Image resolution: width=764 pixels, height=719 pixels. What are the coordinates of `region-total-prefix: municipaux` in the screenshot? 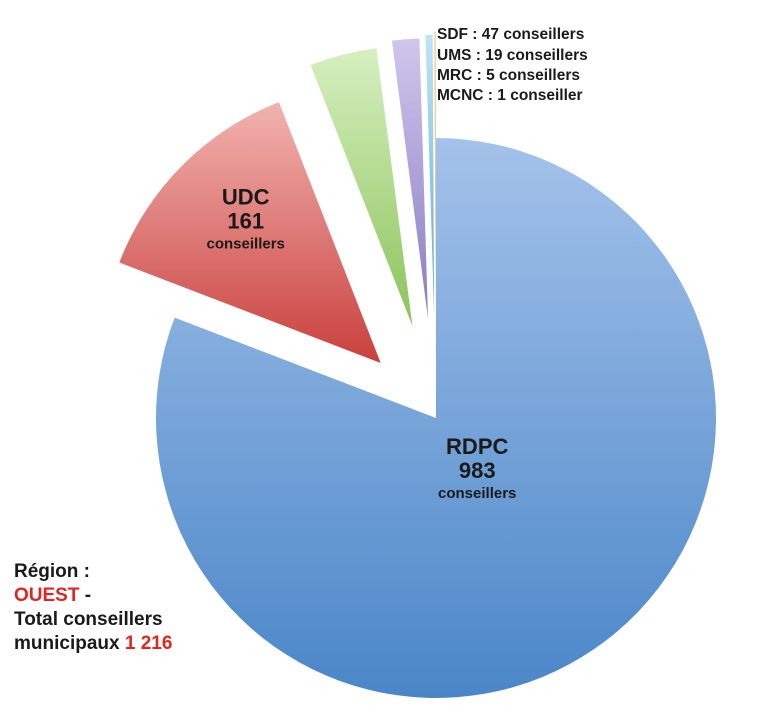 It's located at (69, 643).